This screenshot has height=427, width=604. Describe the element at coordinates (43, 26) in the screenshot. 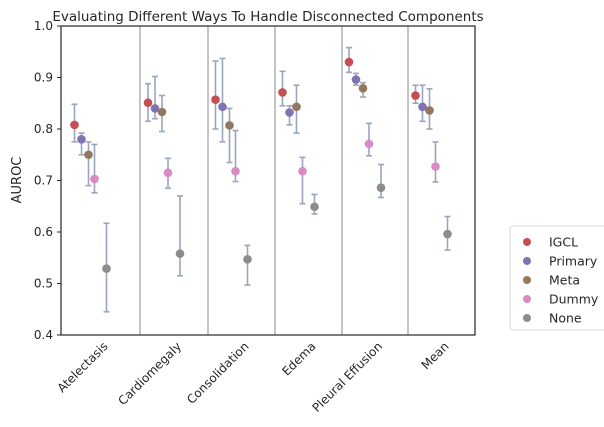

I see `y-tick-label: 1.0` at that location.